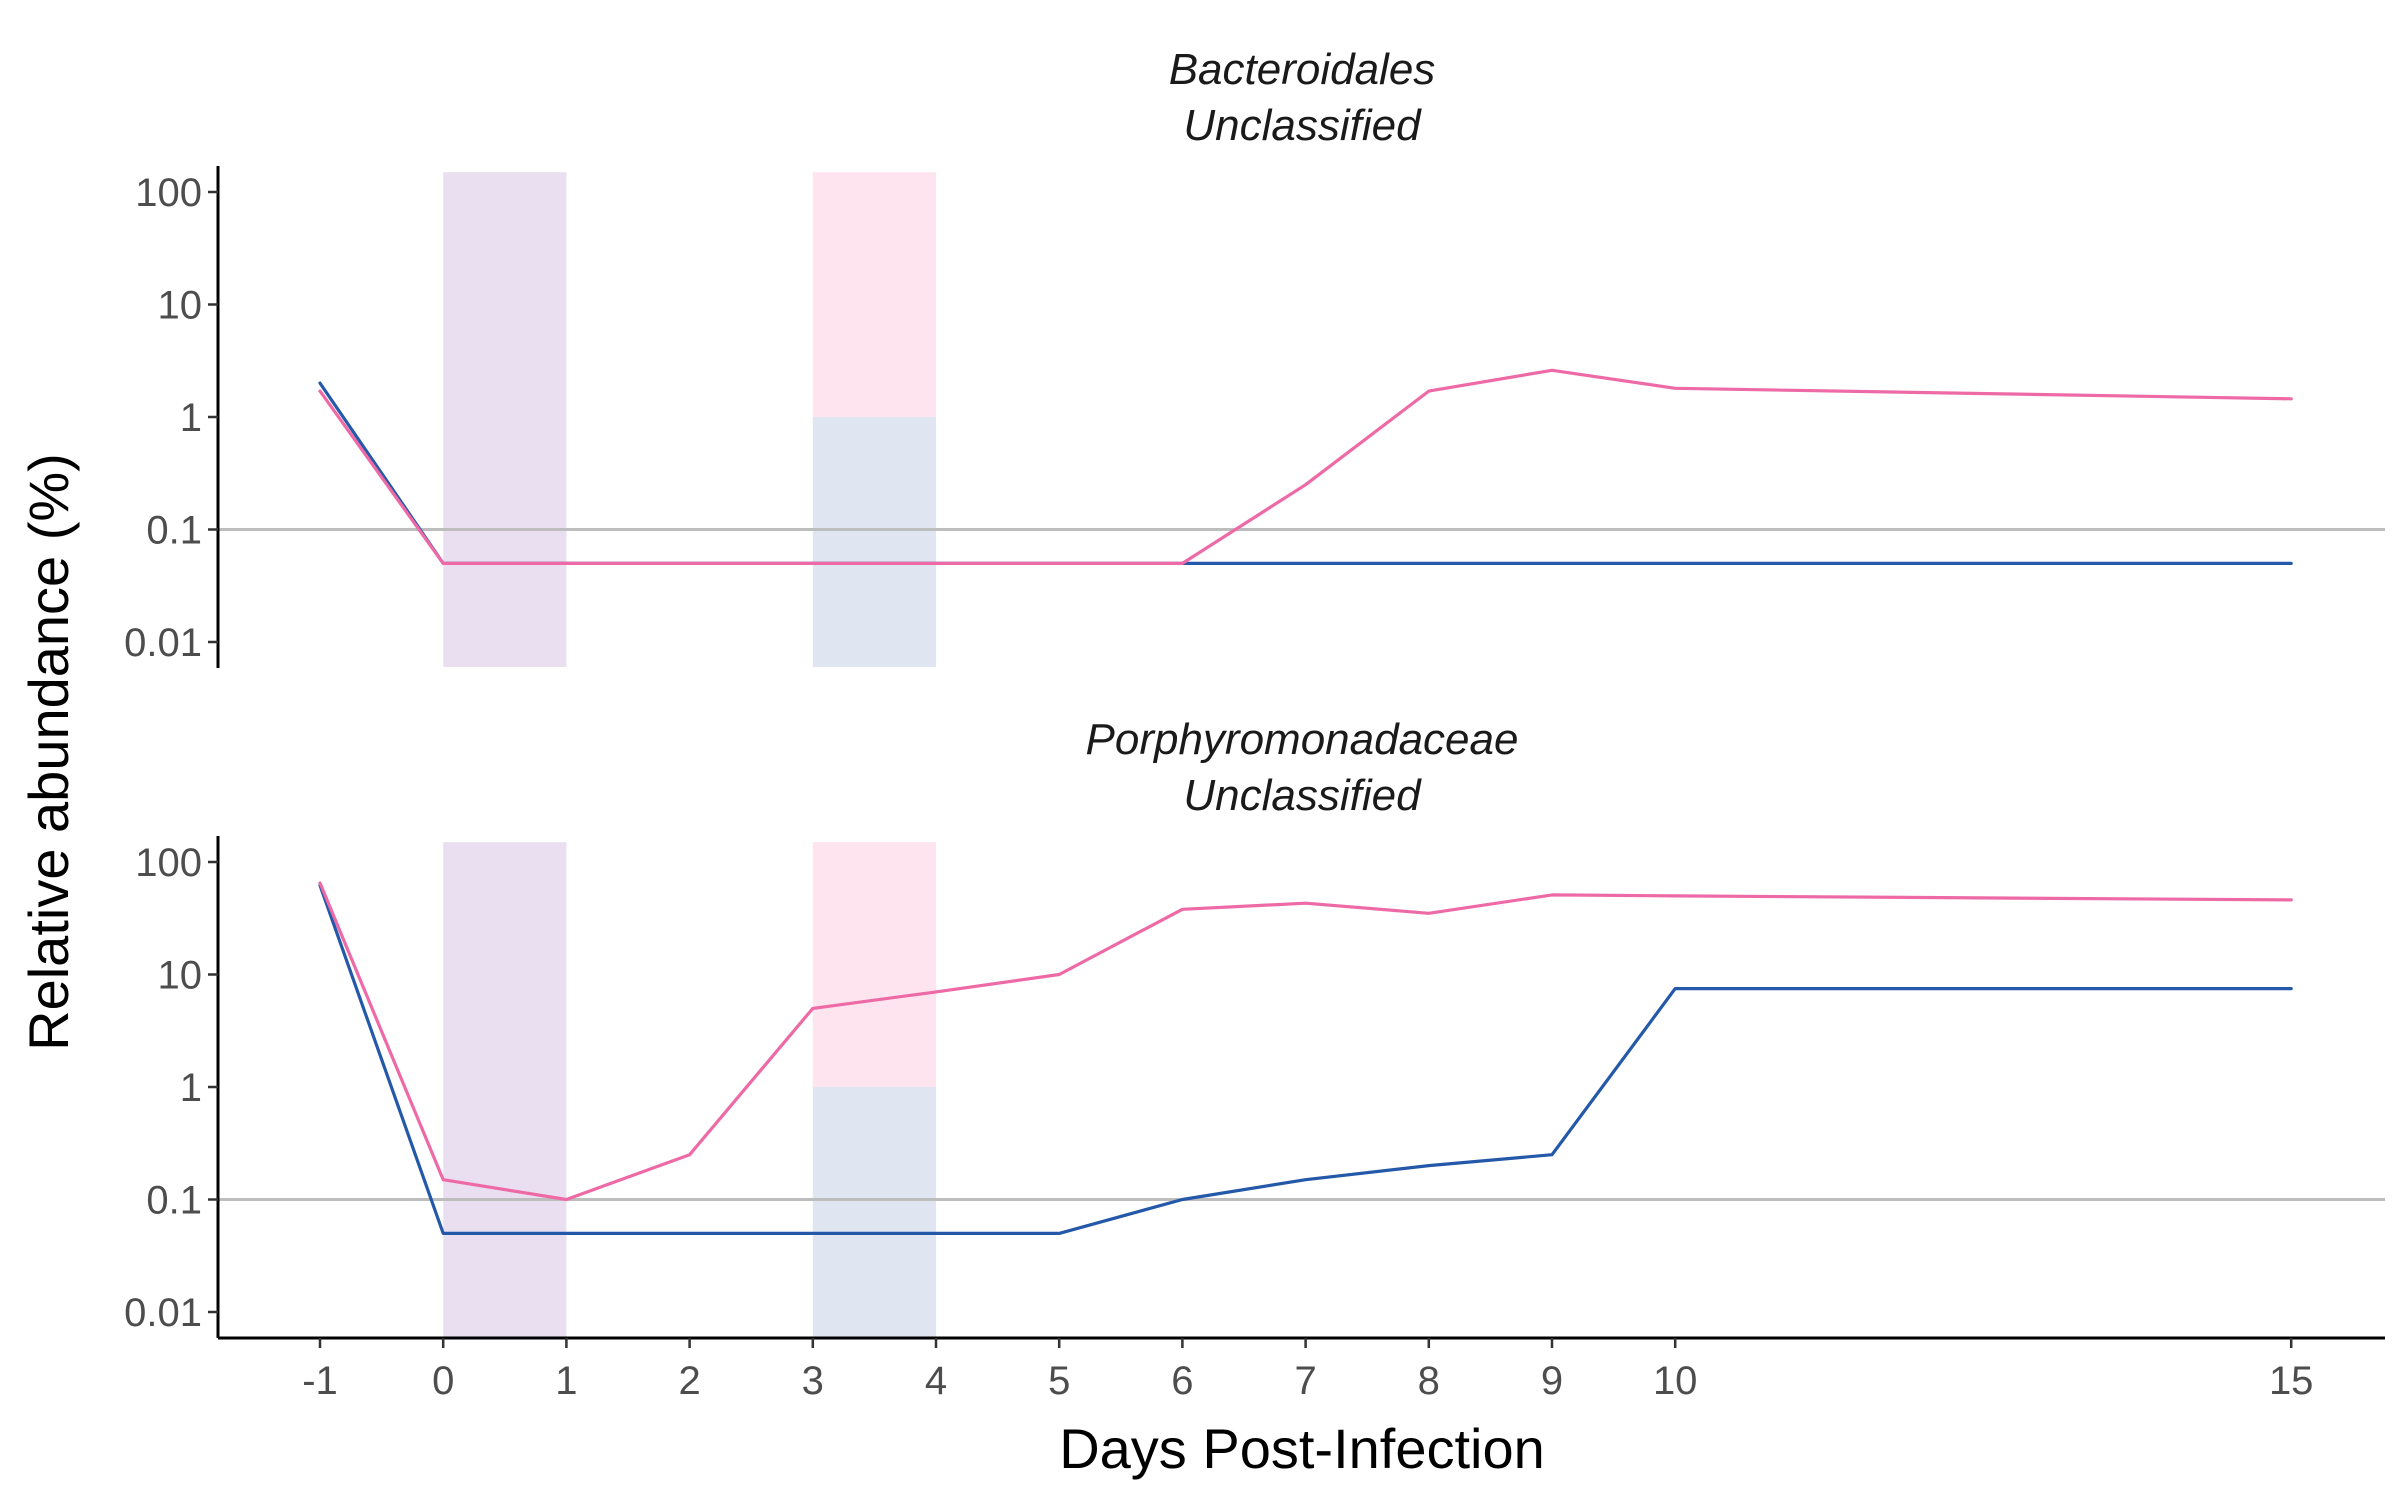 This screenshot has height=1500, width=2400. Describe the element at coordinates (1305, 1381) in the screenshot. I see `x-tick-label: 7` at that location.